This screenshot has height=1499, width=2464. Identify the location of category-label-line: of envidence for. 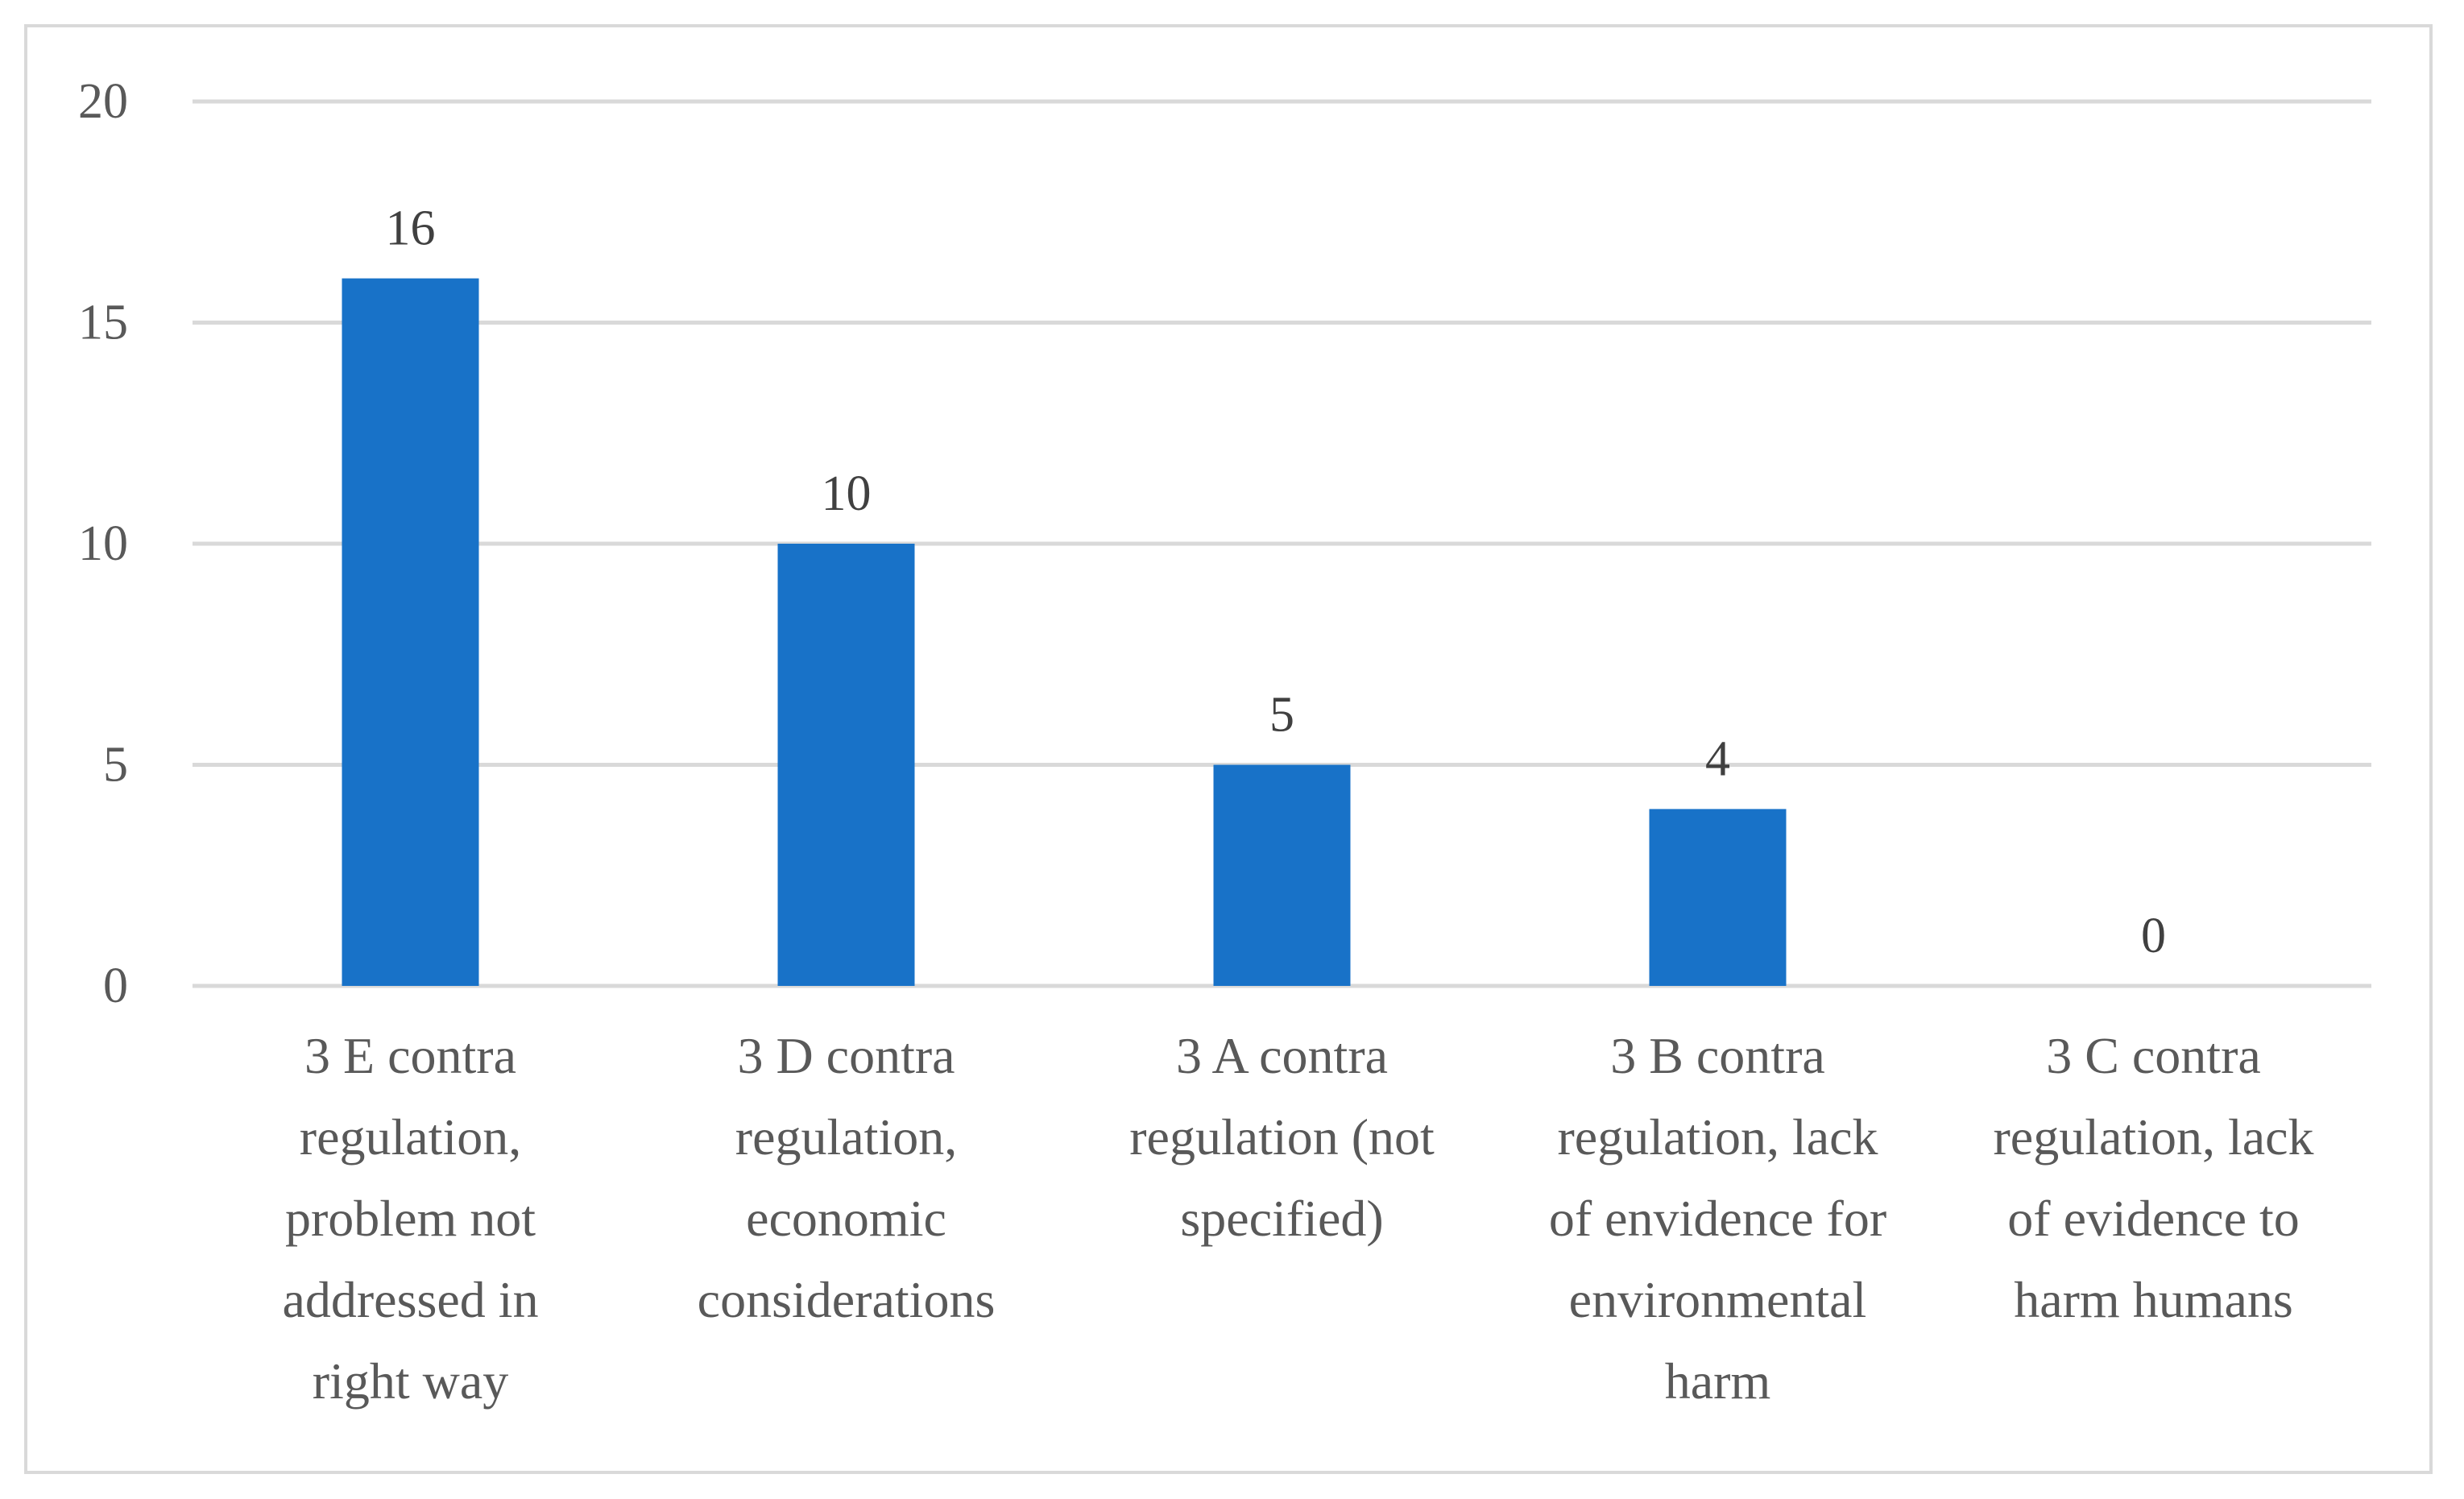
(1717, 1218).